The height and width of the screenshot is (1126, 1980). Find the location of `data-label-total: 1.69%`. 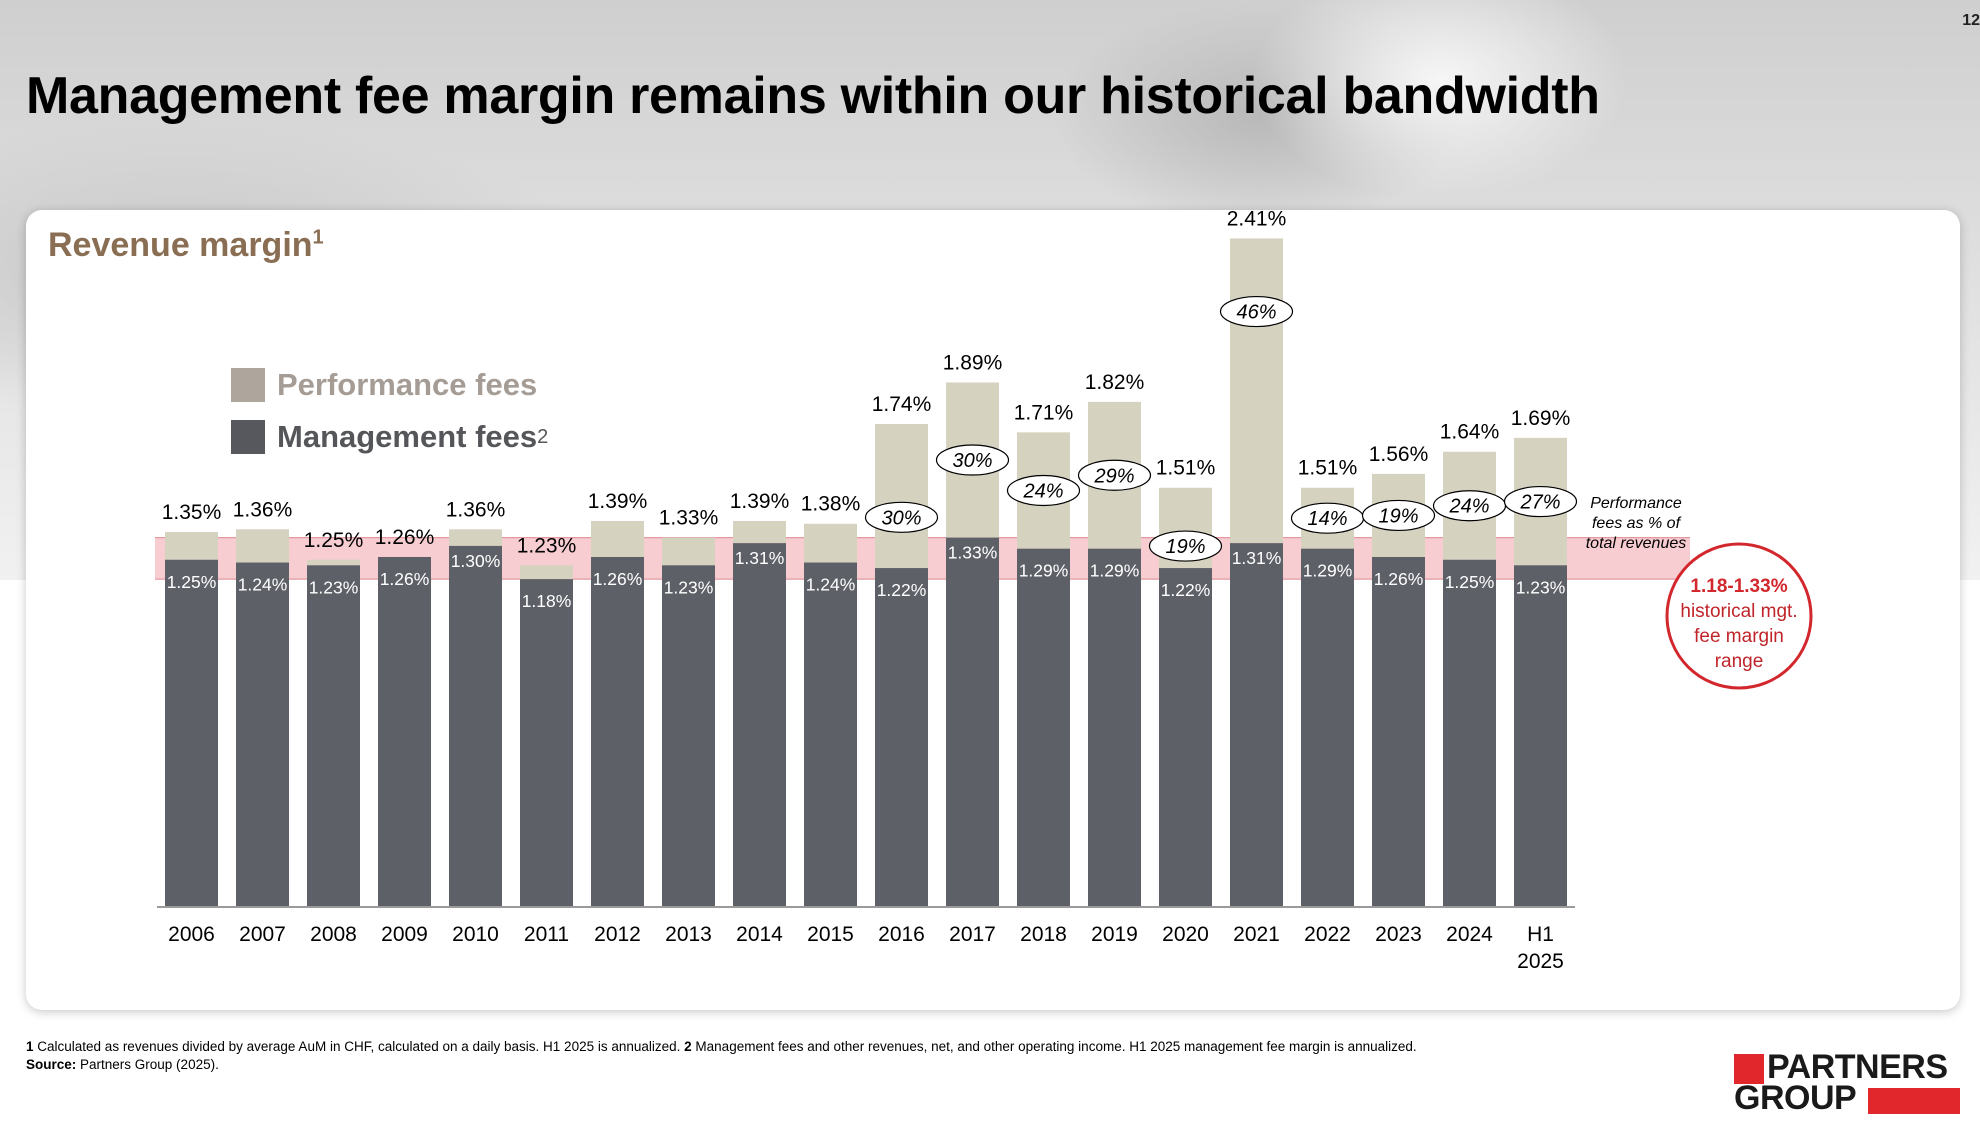

data-label-total: 1.69% is located at coordinates (1541, 418).